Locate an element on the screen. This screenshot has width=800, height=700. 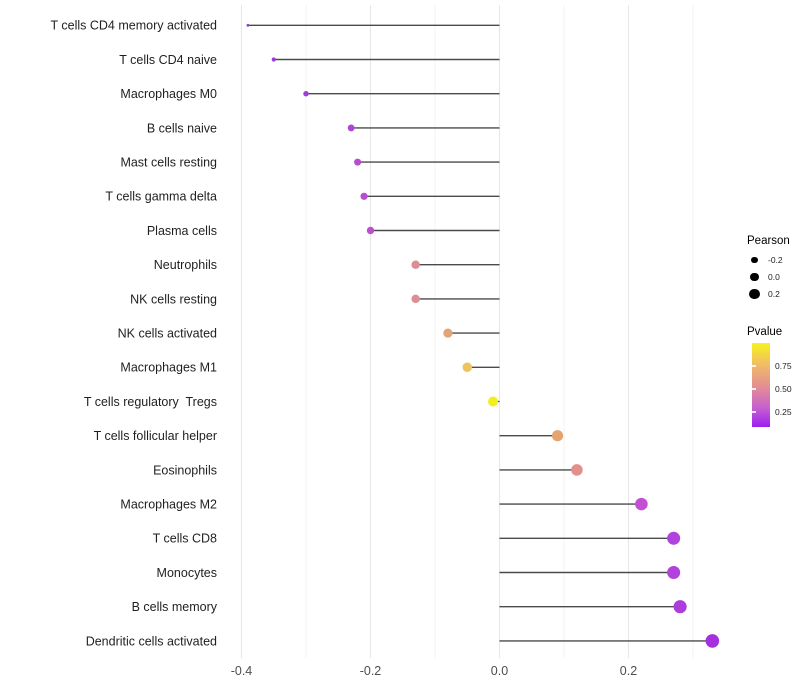
y-axis-label: B cells naive is located at coordinates (182, 128).